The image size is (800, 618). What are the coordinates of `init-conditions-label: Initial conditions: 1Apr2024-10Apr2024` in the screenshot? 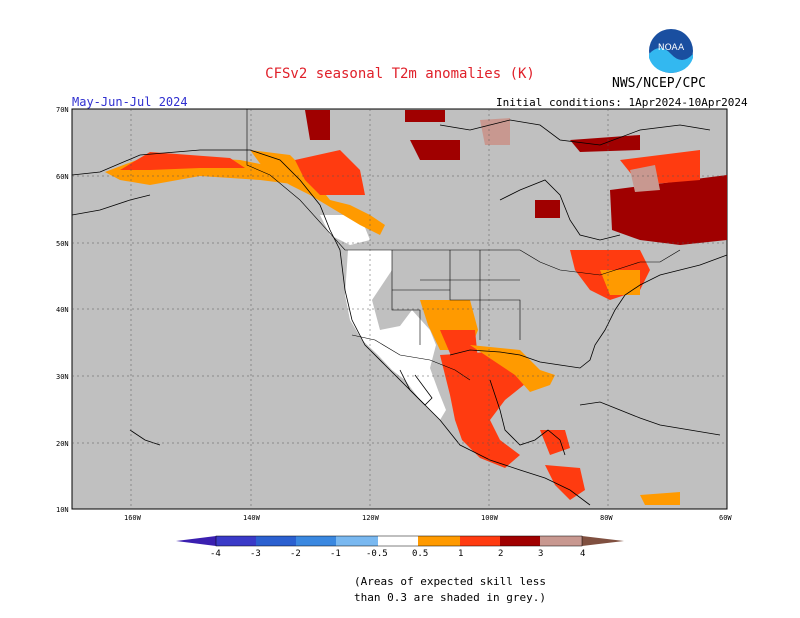 It's located at (622, 102).